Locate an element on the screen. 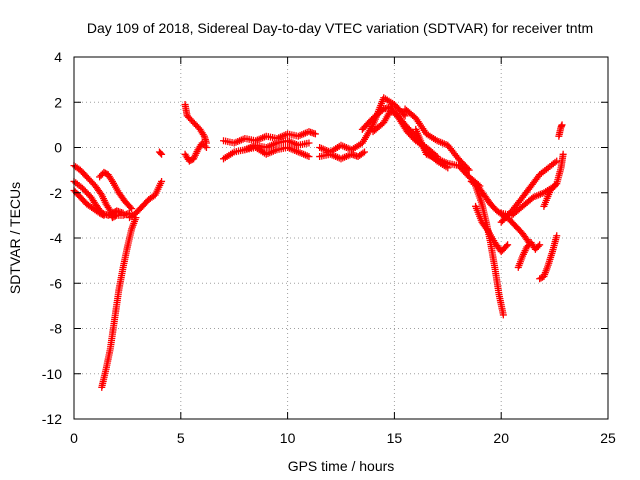 This screenshot has width=640, height=480. y-tick-label: 0 is located at coordinates (58, 148).